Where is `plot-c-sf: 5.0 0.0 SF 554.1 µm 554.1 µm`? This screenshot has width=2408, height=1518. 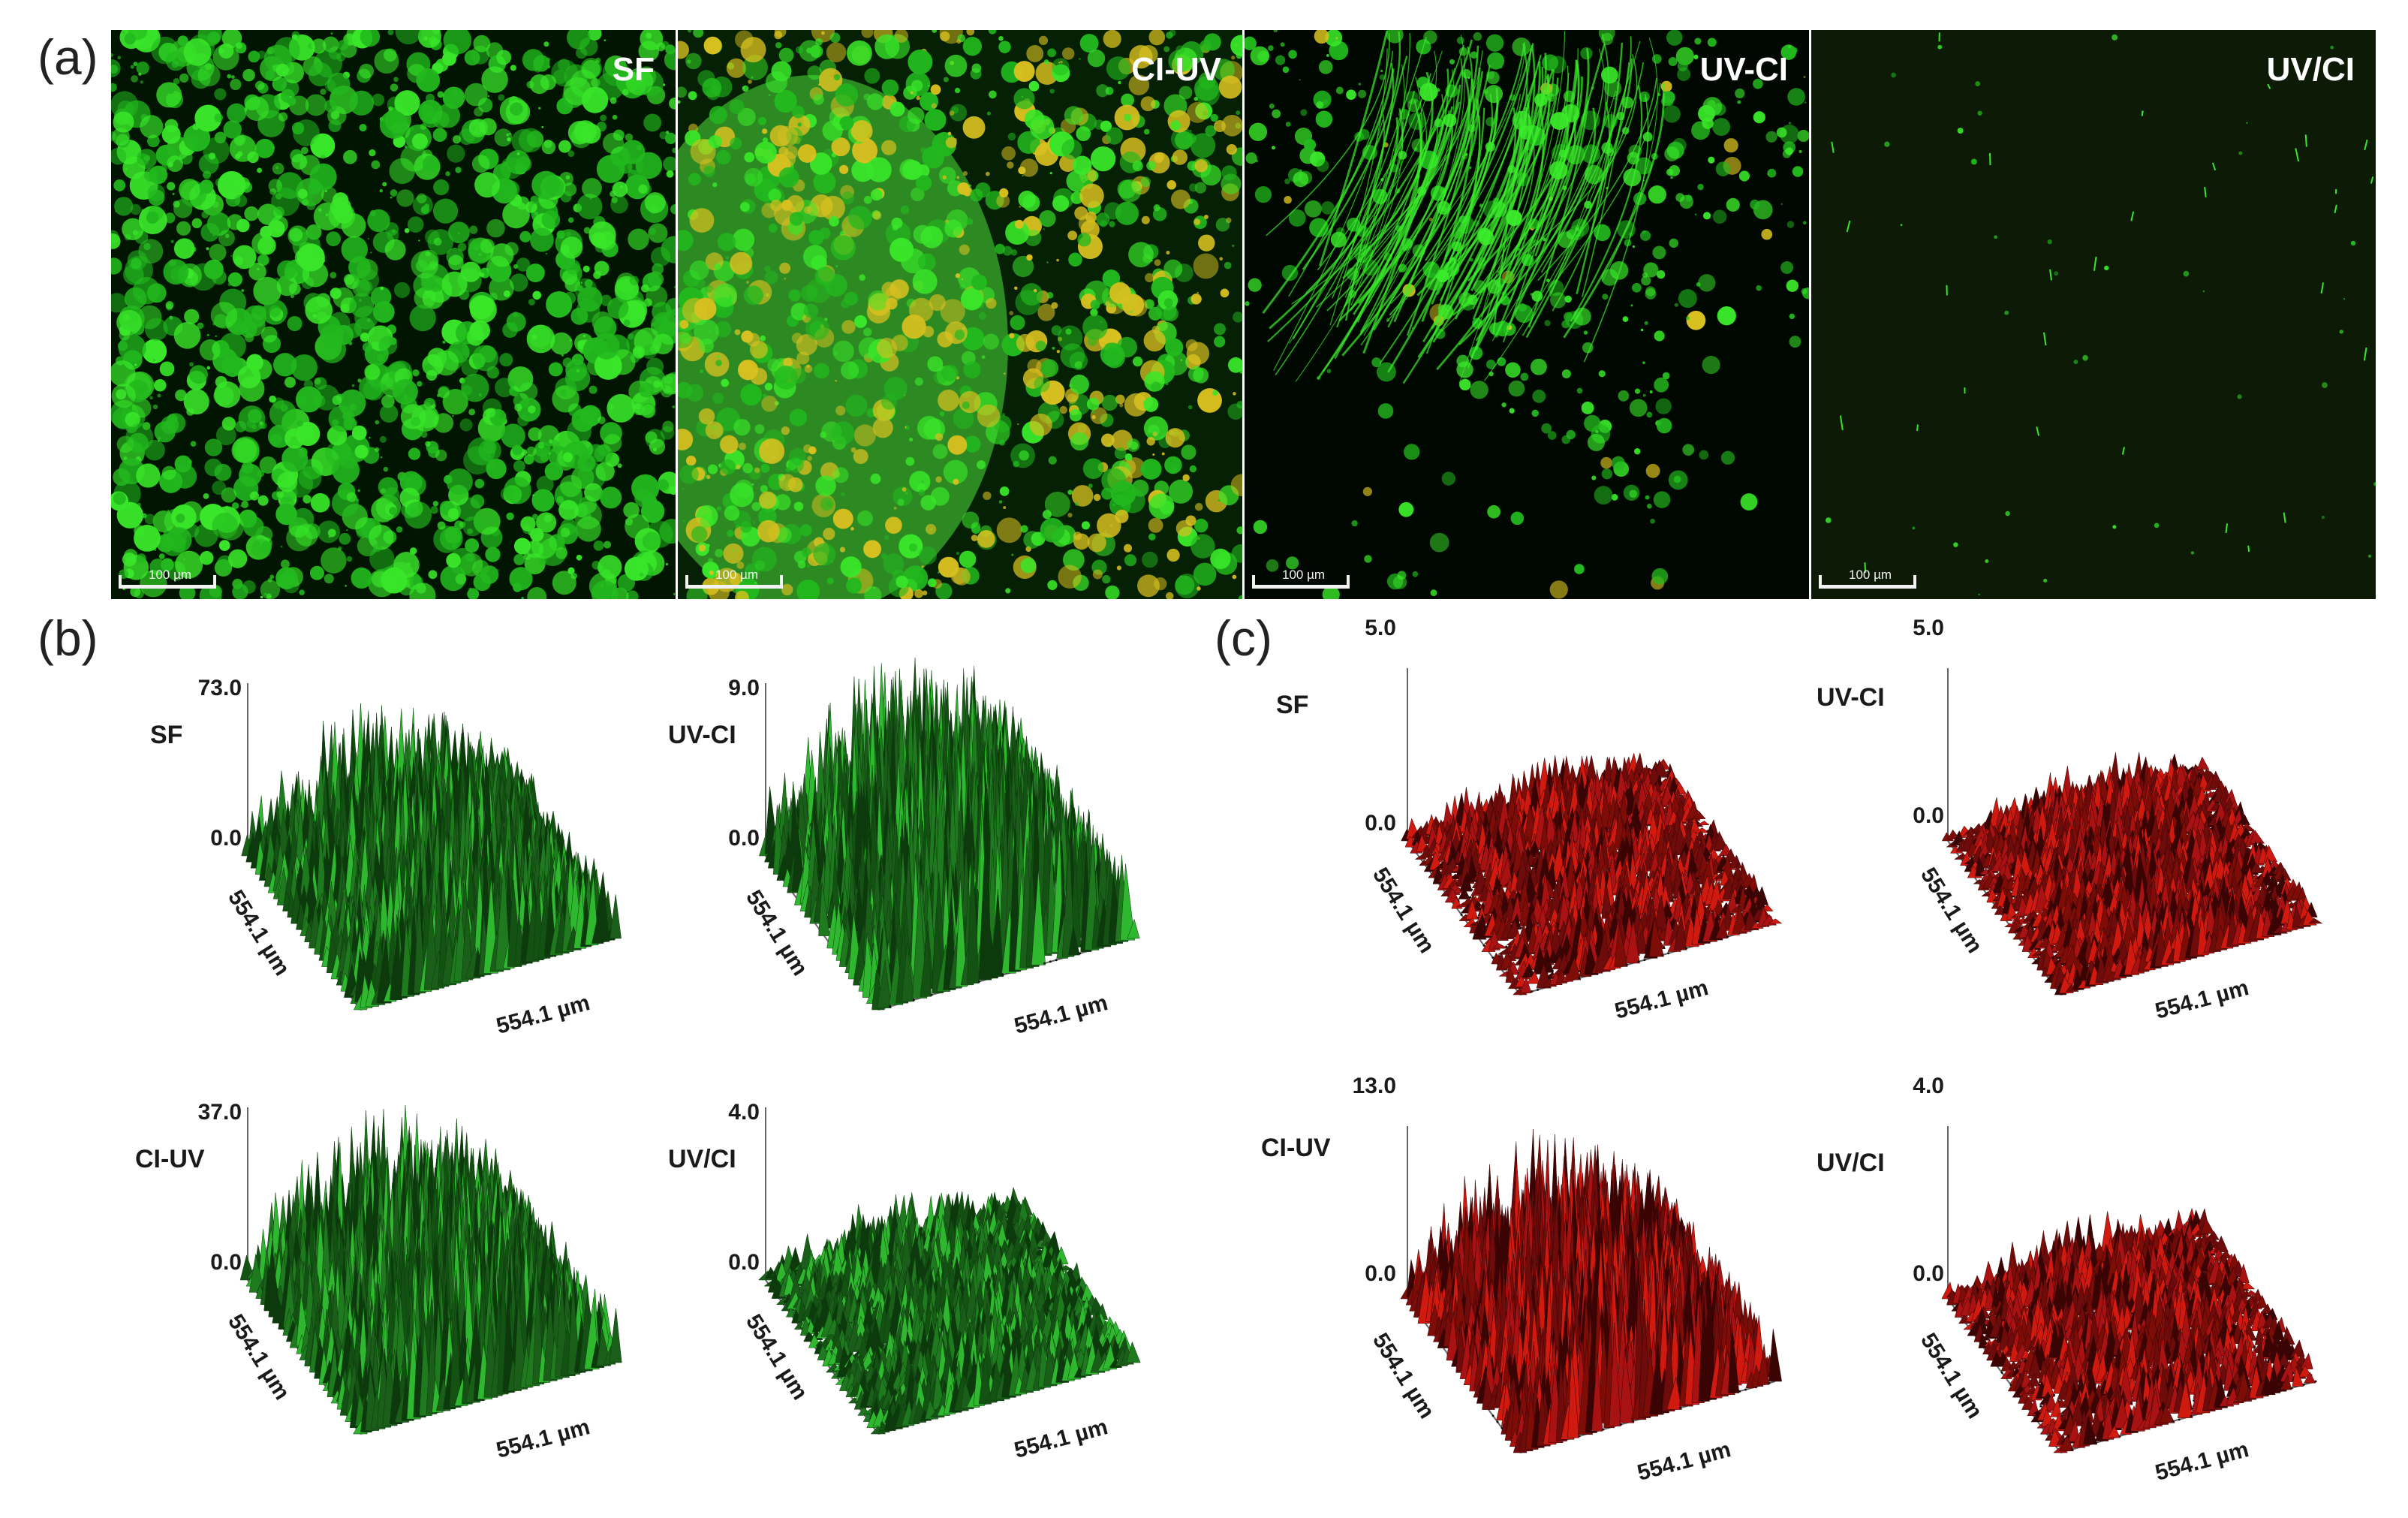 plot-c-sf: 5.0 0.0 SF 554.1 µm 554.1 µm is located at coordinates (1554, 826).